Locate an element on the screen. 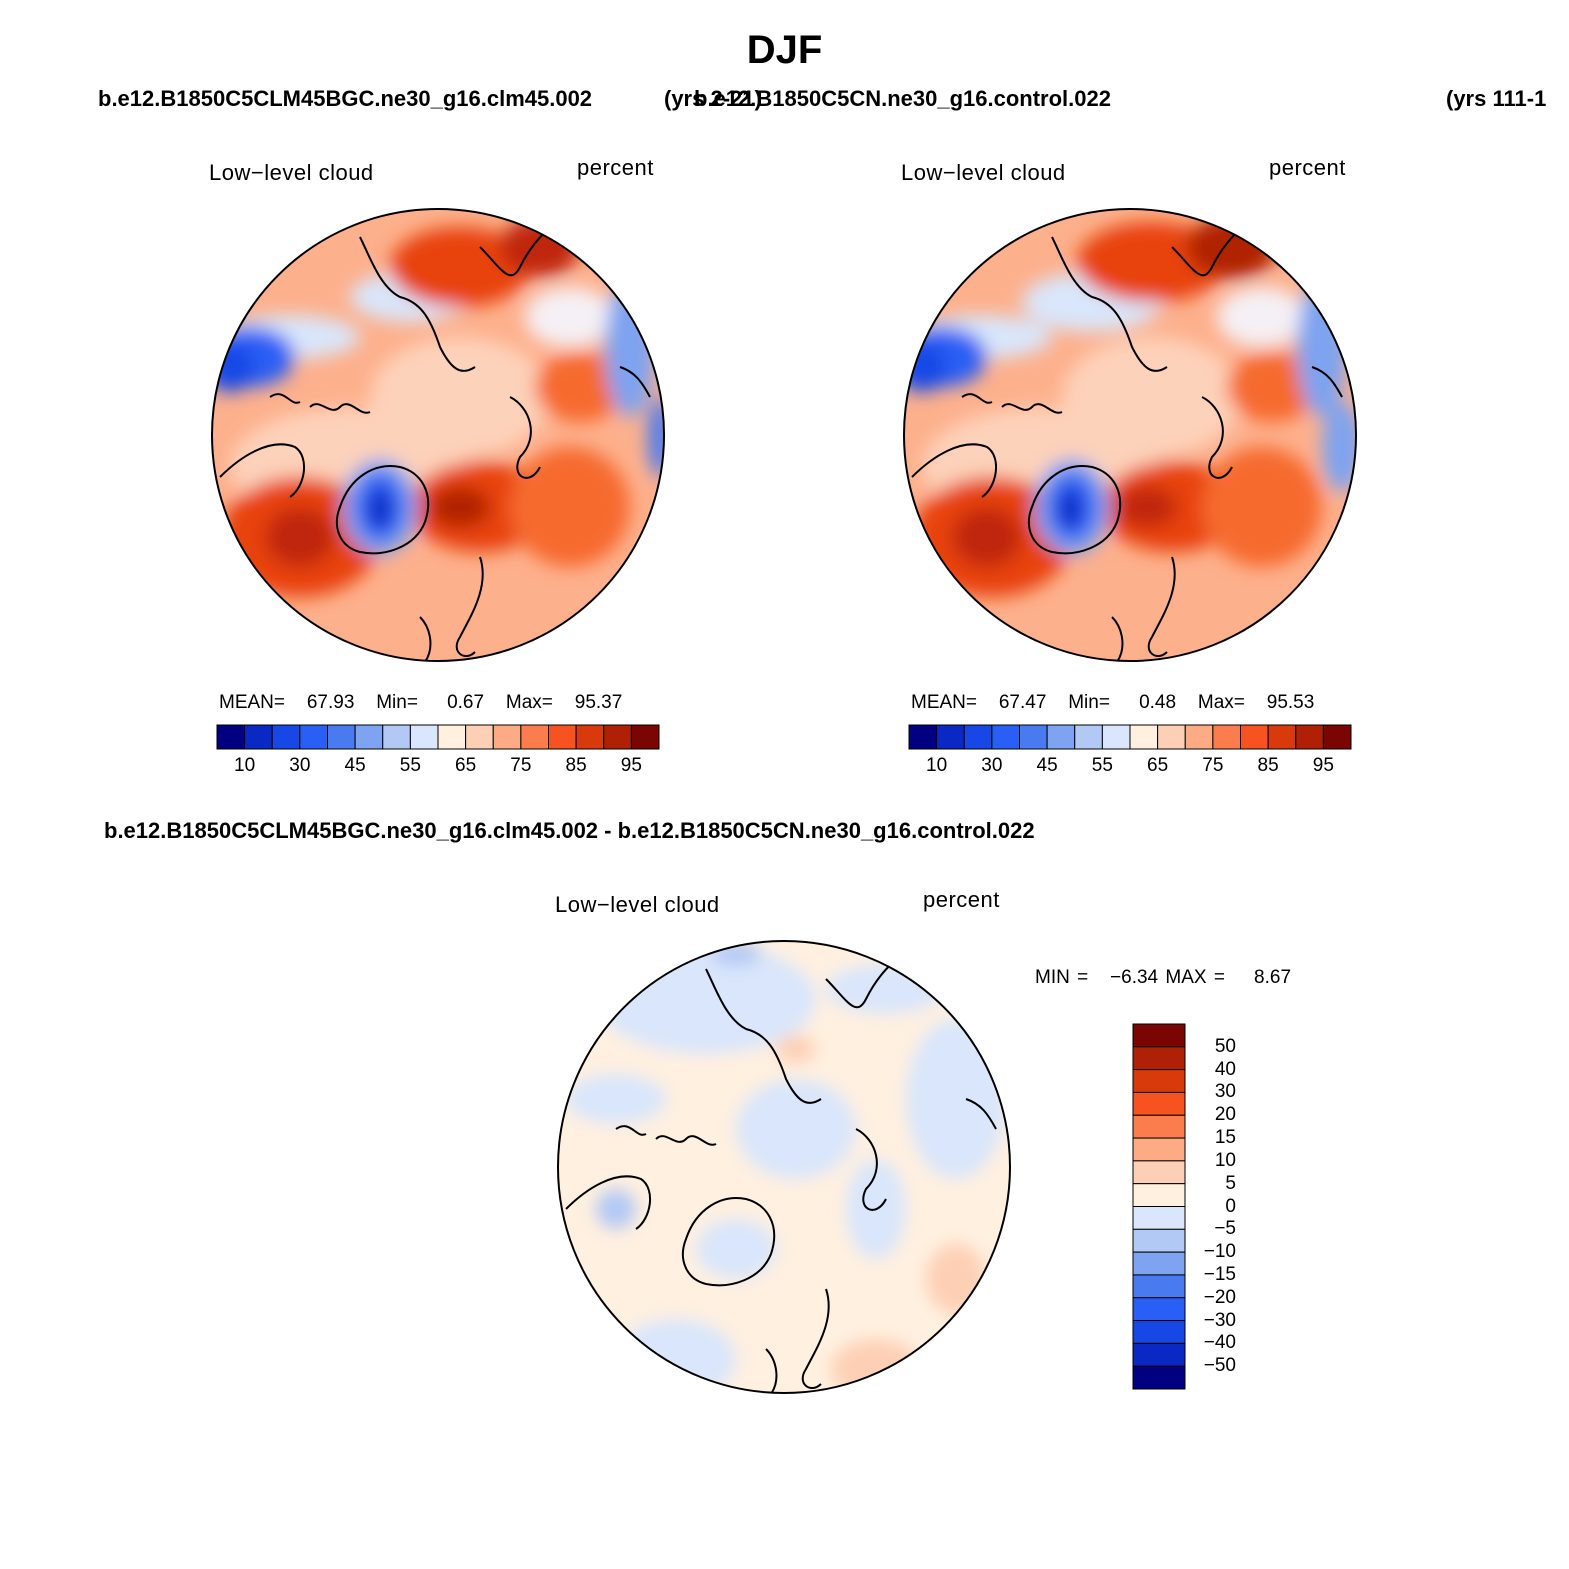 This screenshot has height=1569, width=1569. difference-map is located at coordinates (784, 1167).